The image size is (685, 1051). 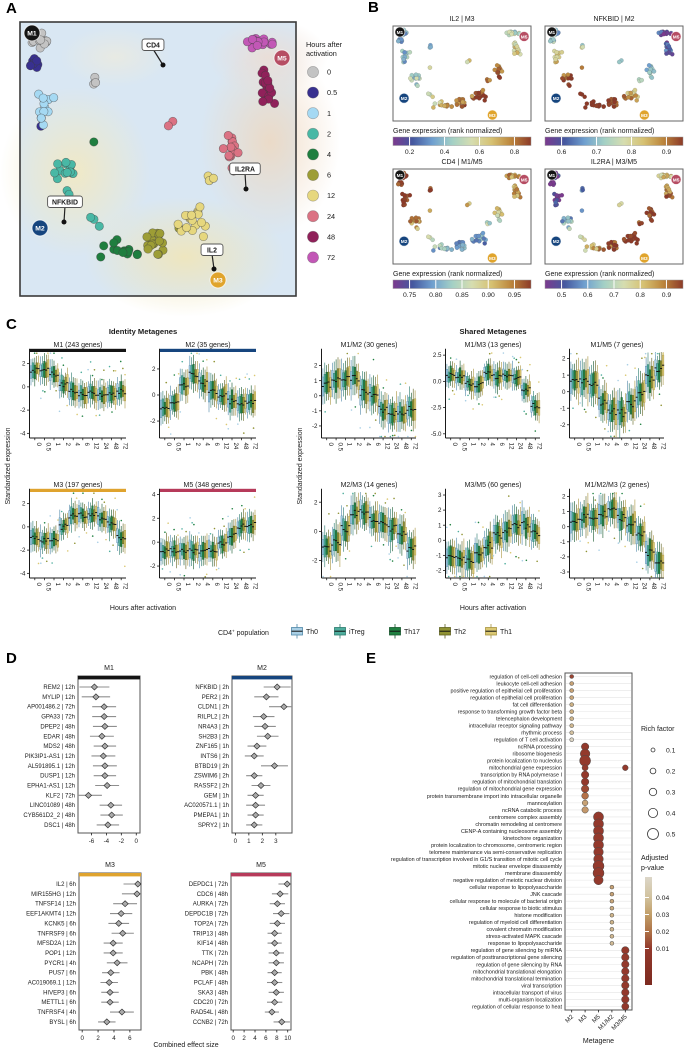 I want to click on svg-text: KCNK5 | 6h, so click(x=60, y=924).